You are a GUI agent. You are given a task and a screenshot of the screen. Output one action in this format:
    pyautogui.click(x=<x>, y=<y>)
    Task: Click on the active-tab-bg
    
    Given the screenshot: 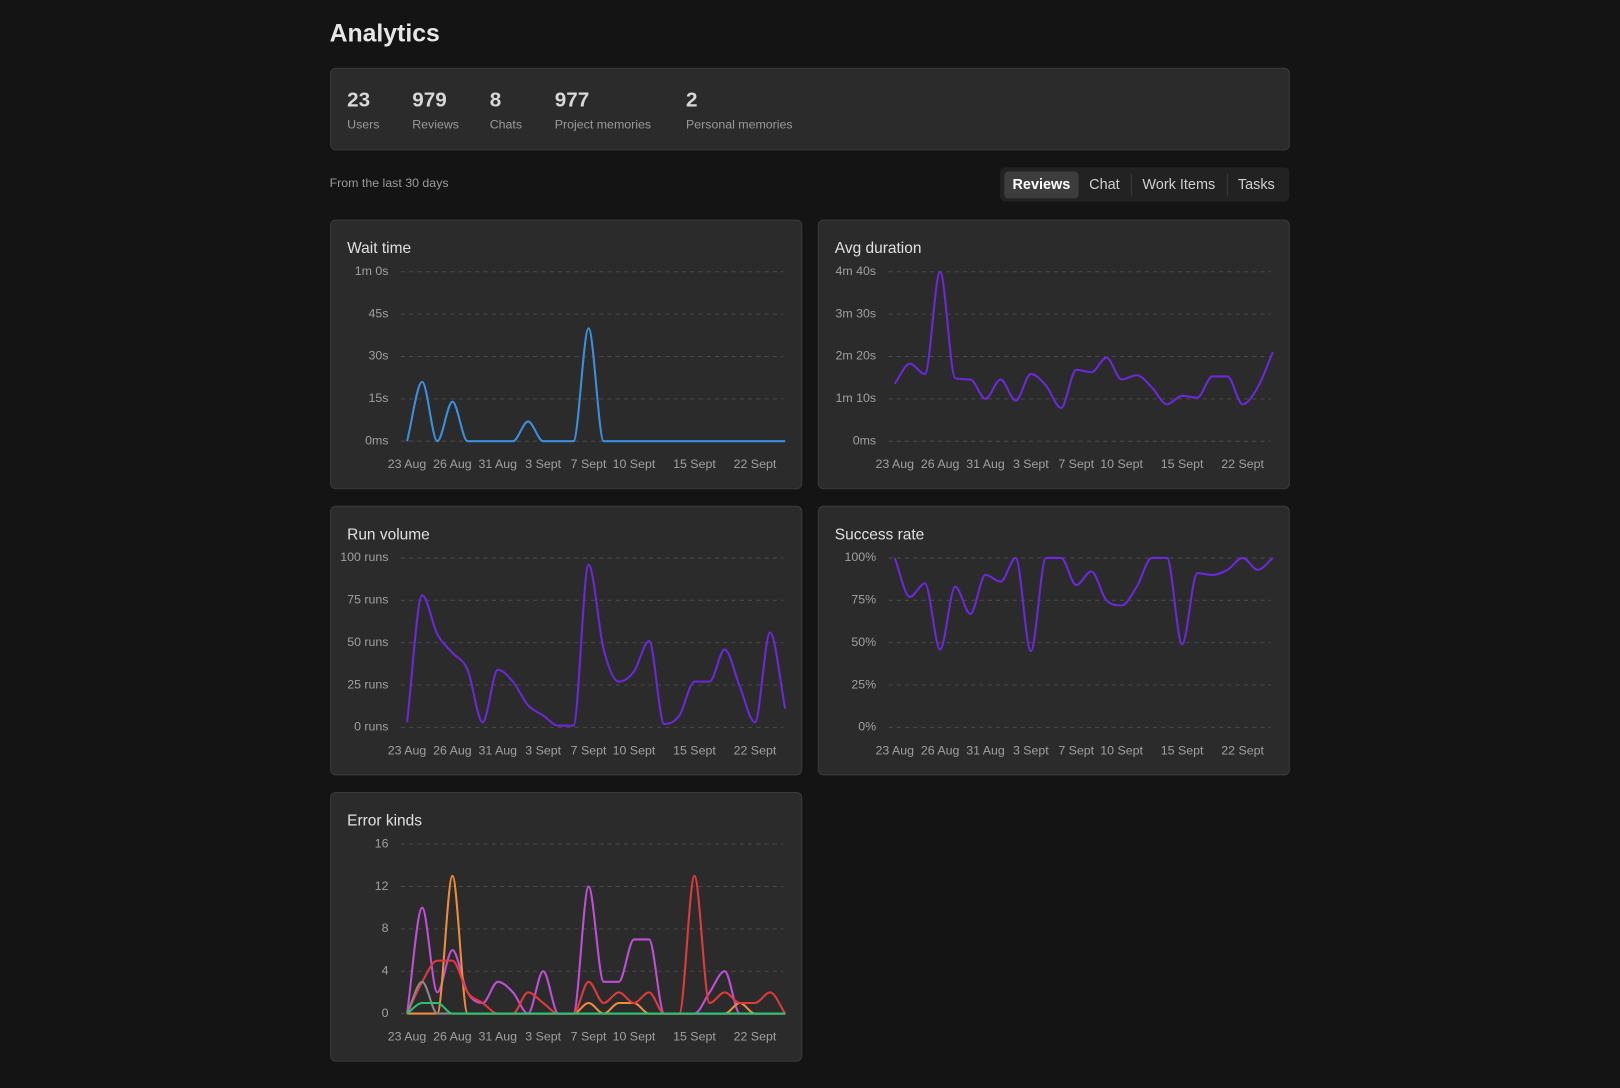 What is the action you would take?
    pyautogui.click(x=1041, y=185)
    